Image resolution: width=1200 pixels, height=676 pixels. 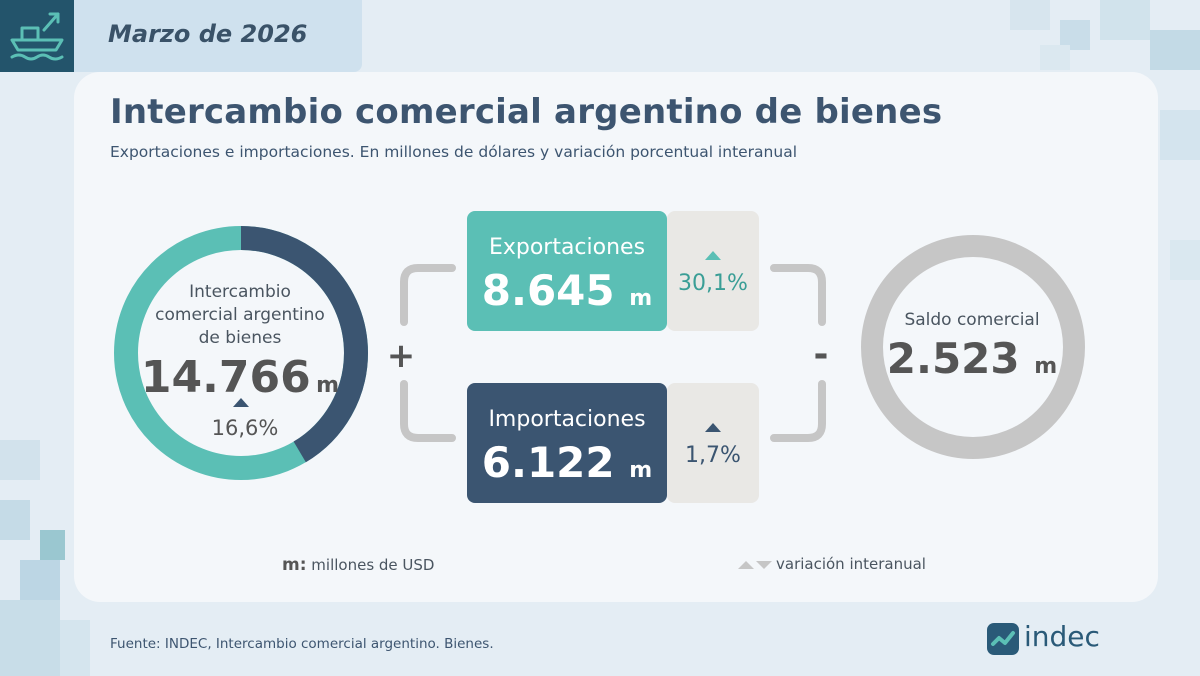 What do you see at coordinates (641, 298) in the screenshot?
I see `exportaciones-unit: m` at bounding box center [641, 298].